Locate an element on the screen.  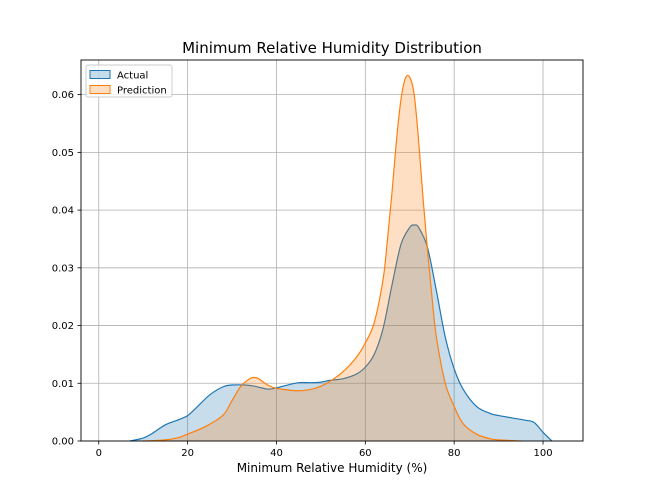
legend-box is located at coordinates (129, 81).